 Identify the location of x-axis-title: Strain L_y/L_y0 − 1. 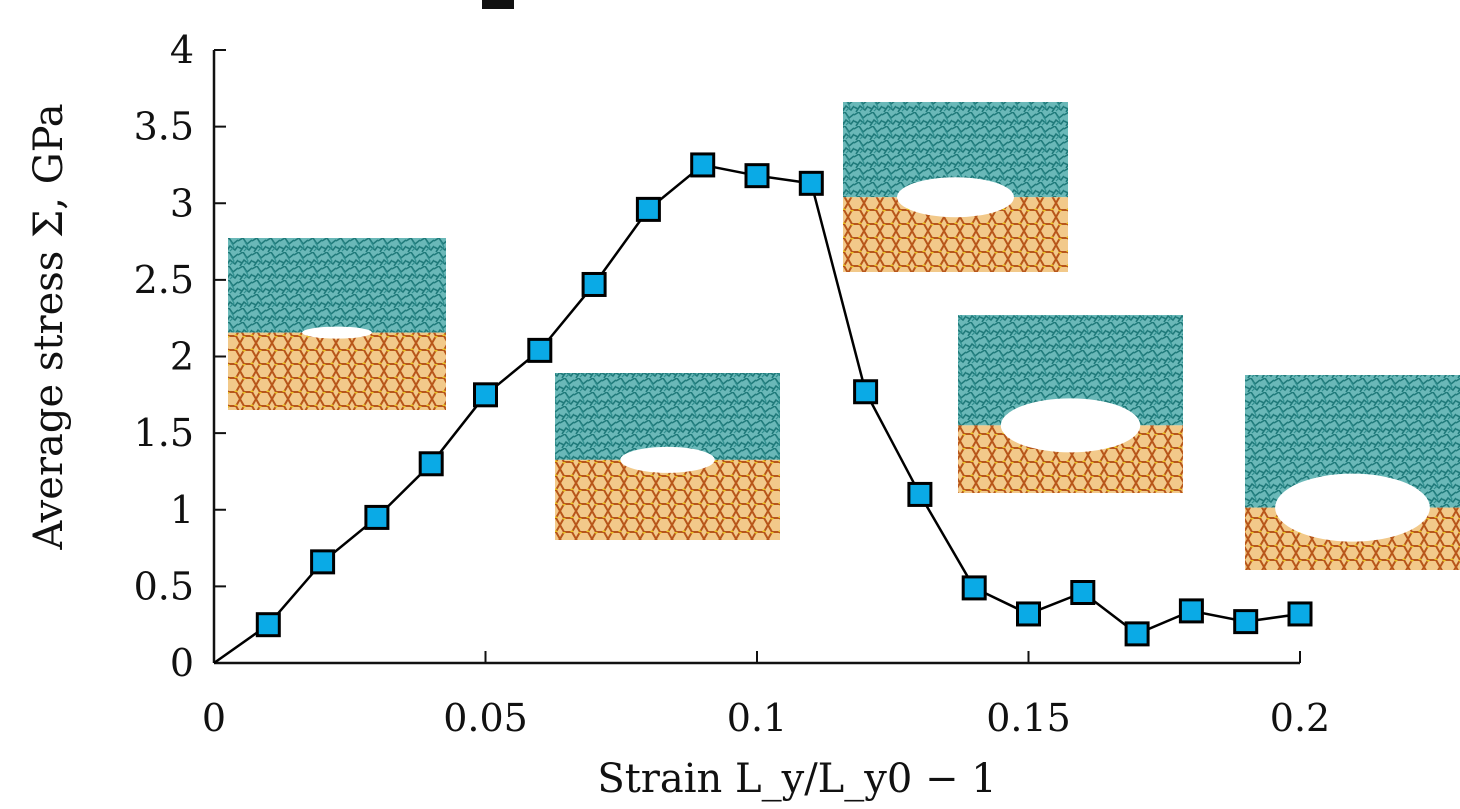
(796, 779).